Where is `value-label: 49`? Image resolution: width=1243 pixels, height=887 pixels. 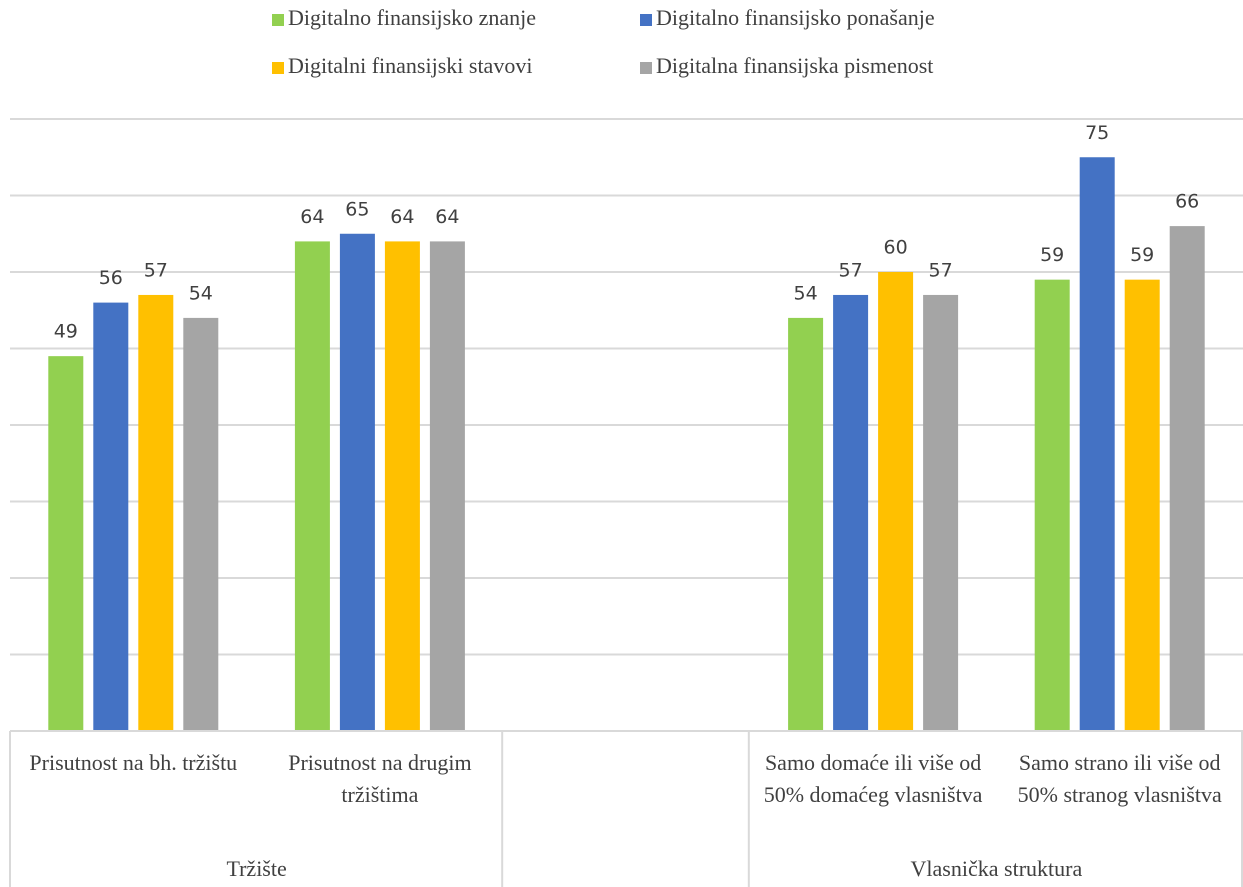 value-label: 49 is located at coordinates (66, 332).